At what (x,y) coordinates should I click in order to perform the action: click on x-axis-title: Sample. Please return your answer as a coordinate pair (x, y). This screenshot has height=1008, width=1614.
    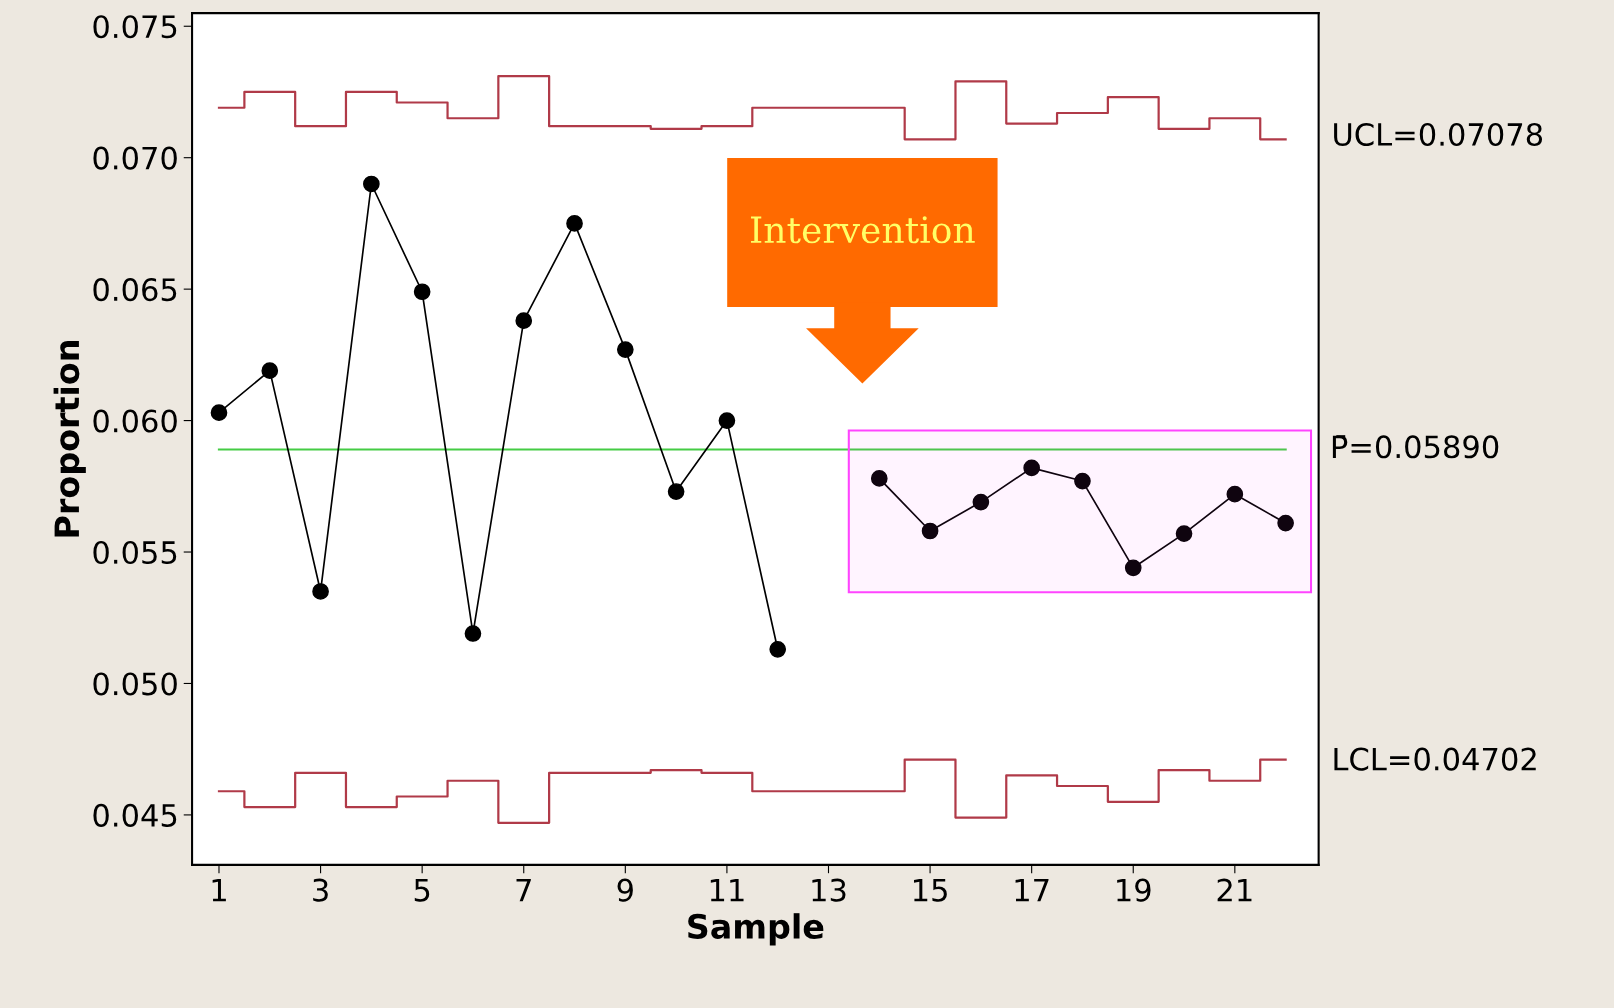
    Looking at the image, I should click on (756, 929).